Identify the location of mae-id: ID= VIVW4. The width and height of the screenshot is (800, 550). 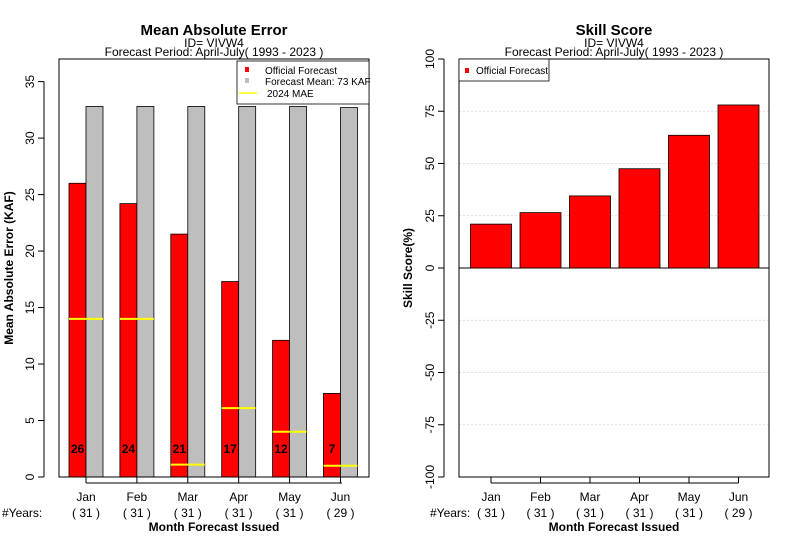
(214, 43).